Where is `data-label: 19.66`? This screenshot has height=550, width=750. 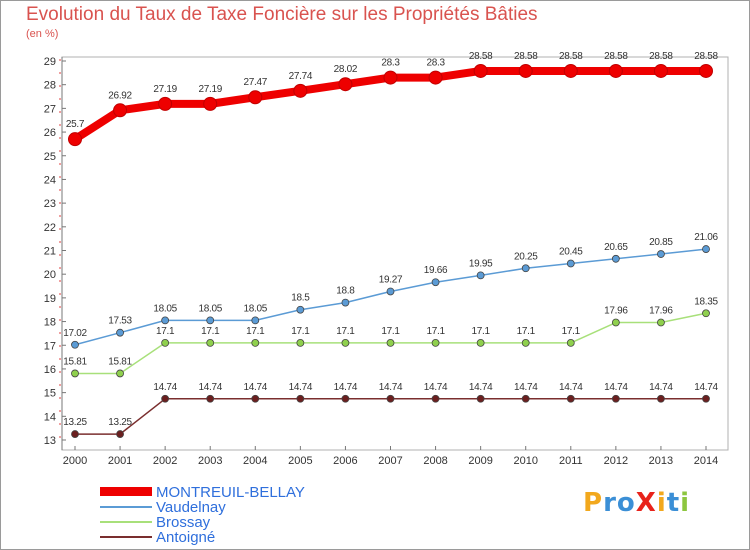 data-label: 19.66 is located at coordinates (436, 270).